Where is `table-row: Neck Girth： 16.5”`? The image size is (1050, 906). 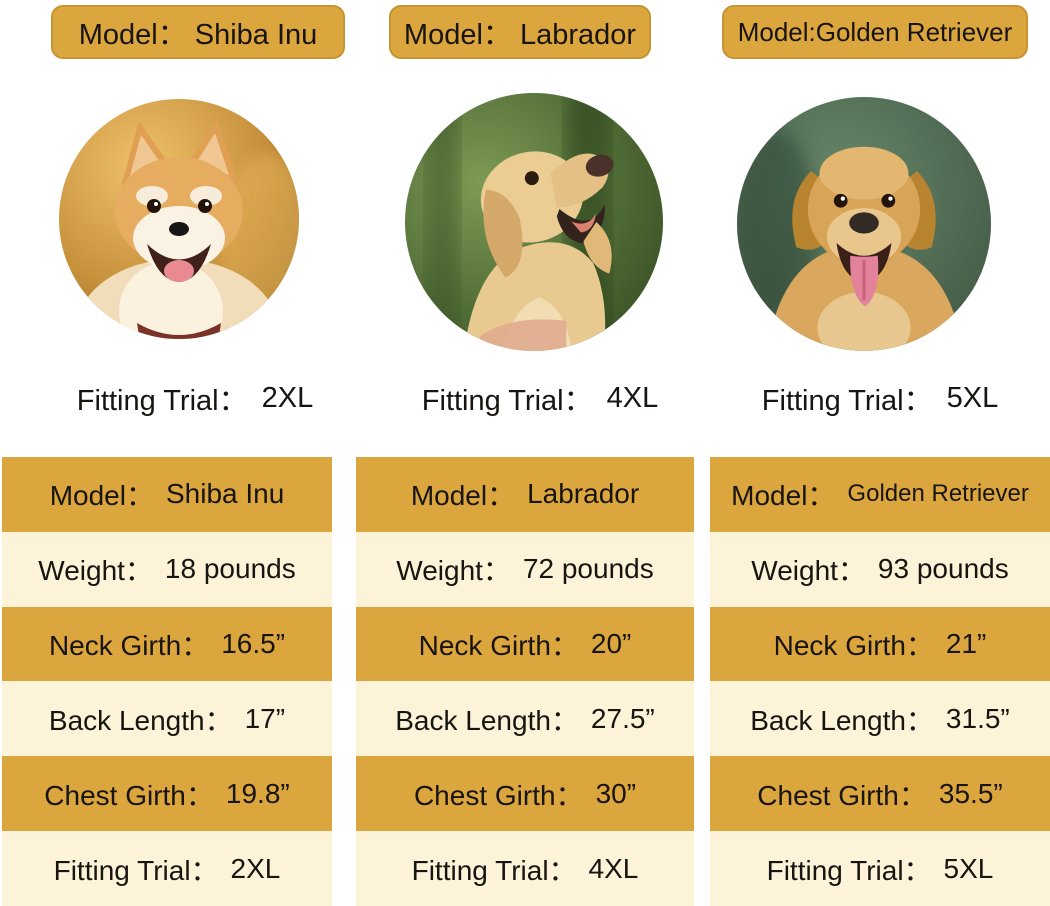 table-row: Neck Girth： 16.5” is located at coordinates (167, 644).